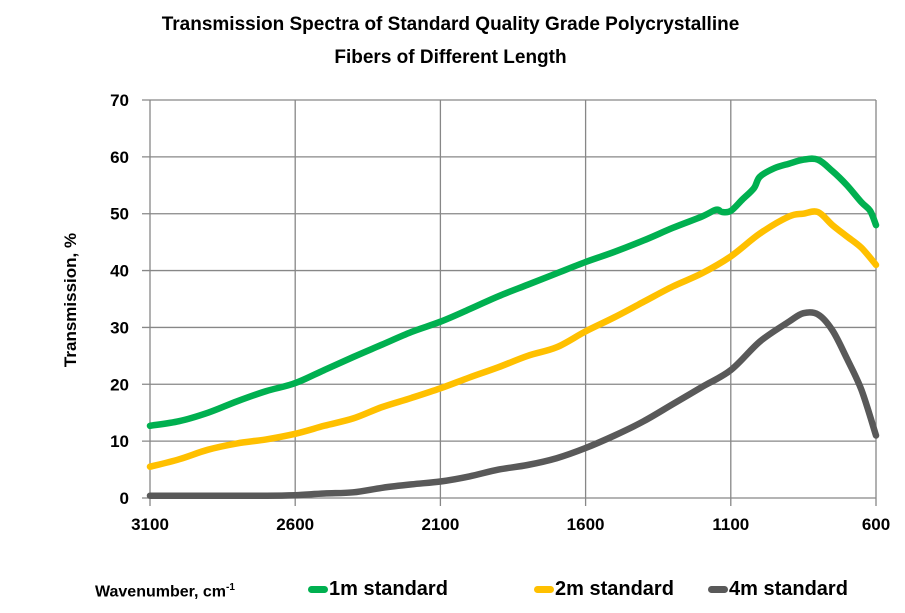 The width and height of the screenshot is (905, 613). I want to click on y-tick-label: 10, so click(119, 441).